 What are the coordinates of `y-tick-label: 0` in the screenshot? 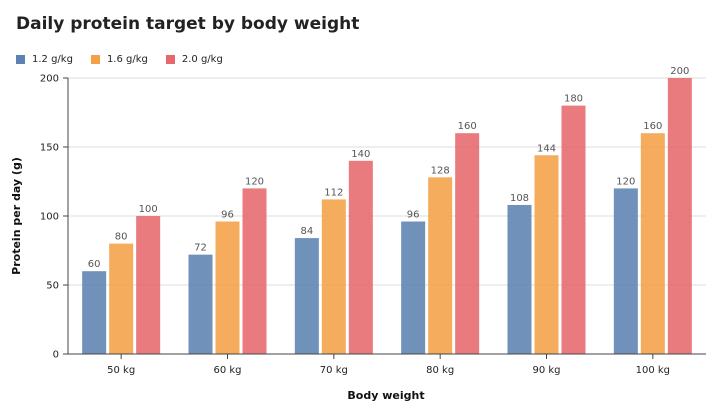 It's located at (56, 355).